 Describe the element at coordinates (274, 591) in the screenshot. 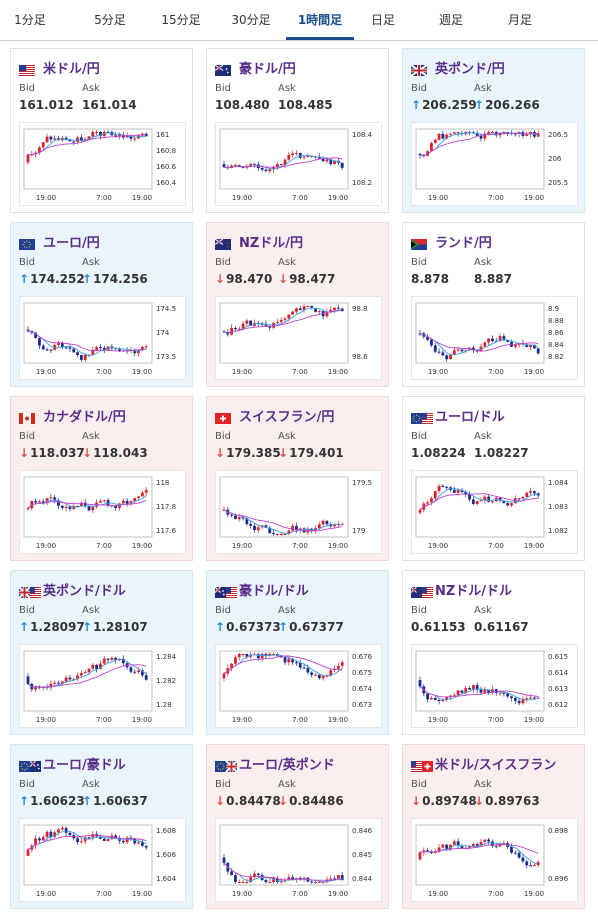

I see `pair-name: 豪ドル/ドル` at that location.